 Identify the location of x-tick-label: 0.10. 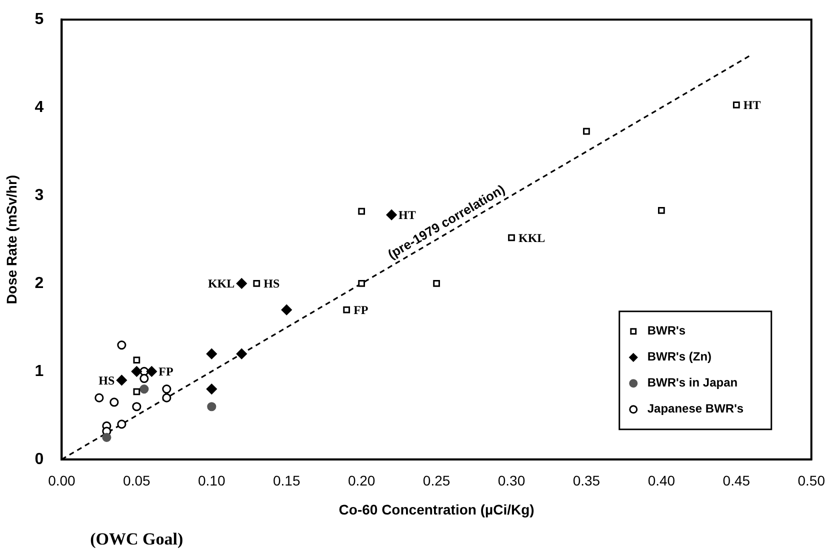
(212, 480).